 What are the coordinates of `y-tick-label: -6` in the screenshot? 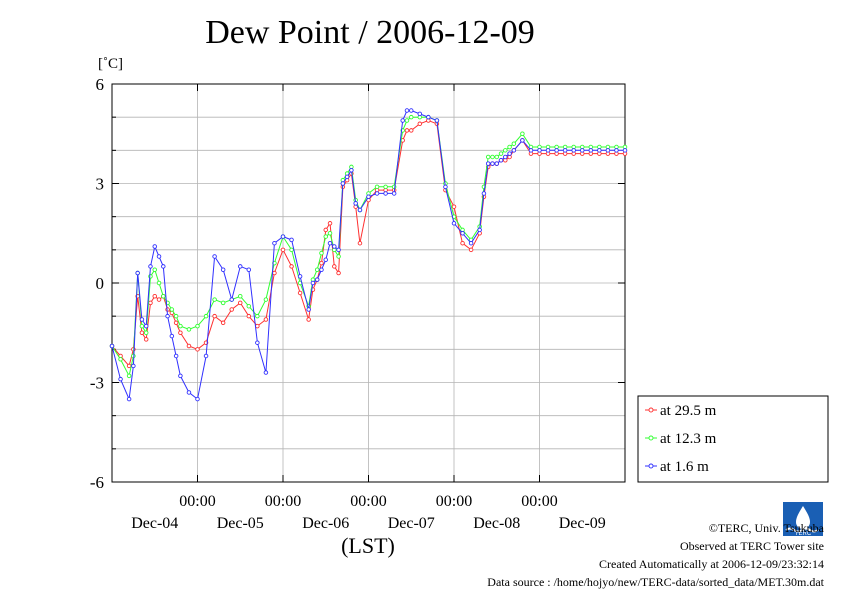 It's located at (97, 482).